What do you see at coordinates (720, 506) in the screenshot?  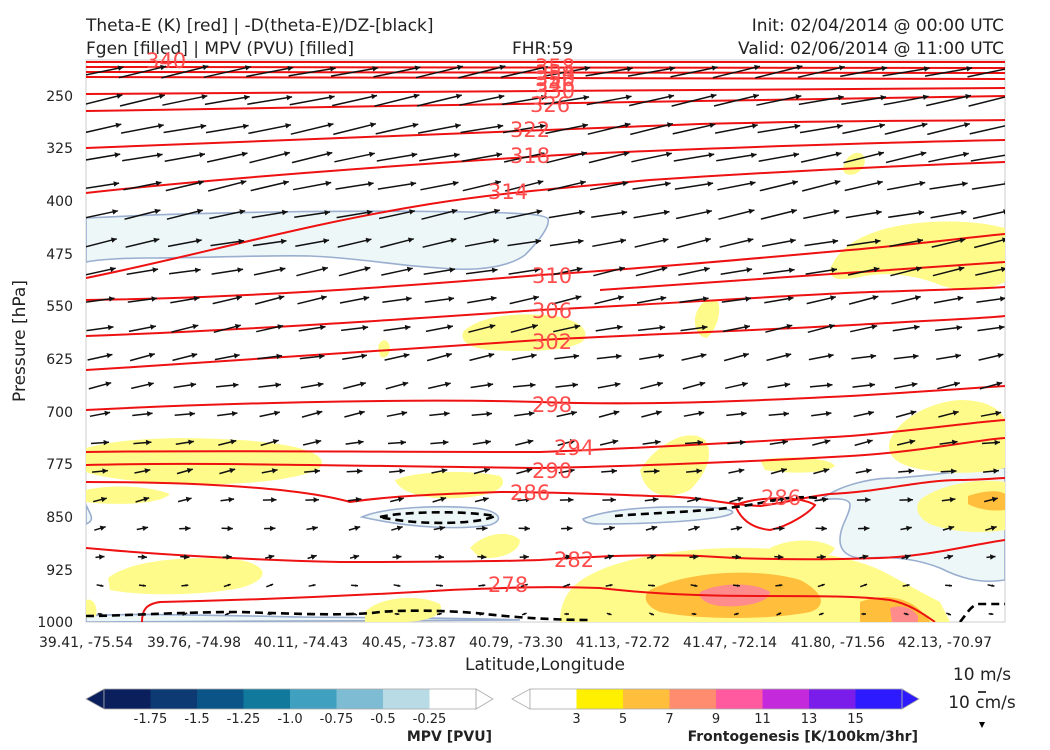 I see `stability-850-right` at bounding box center [720, 506].